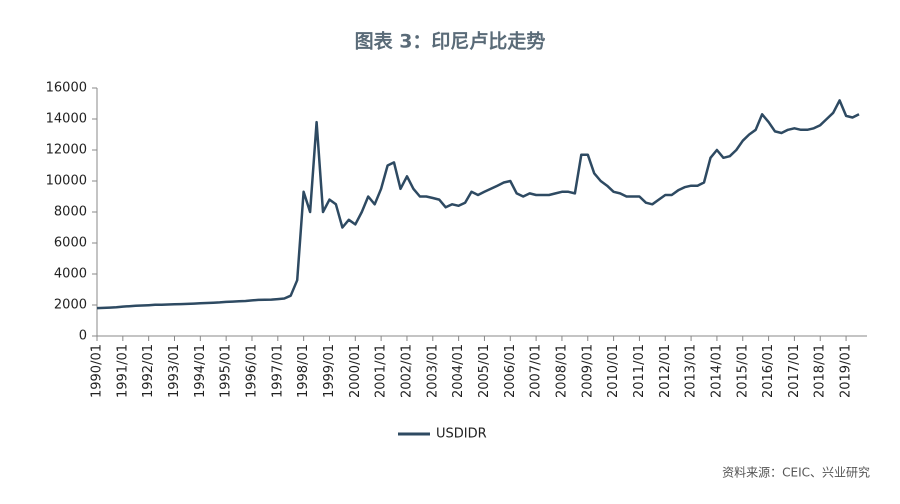  What do you see at coordinates (381, 371) in the screenshot?
I see `x-tick-label: 2001/01` at bounding box center [381, 371].